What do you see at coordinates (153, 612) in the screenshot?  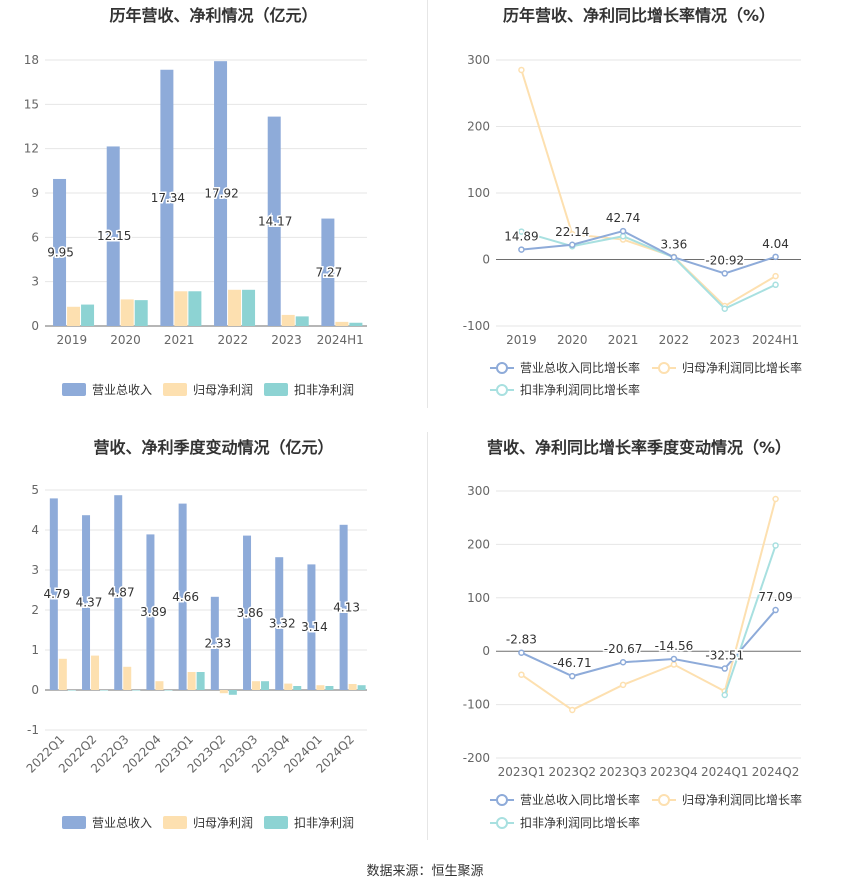 I see `bar-value-label: 3.89` at bounding box center [153, 612].